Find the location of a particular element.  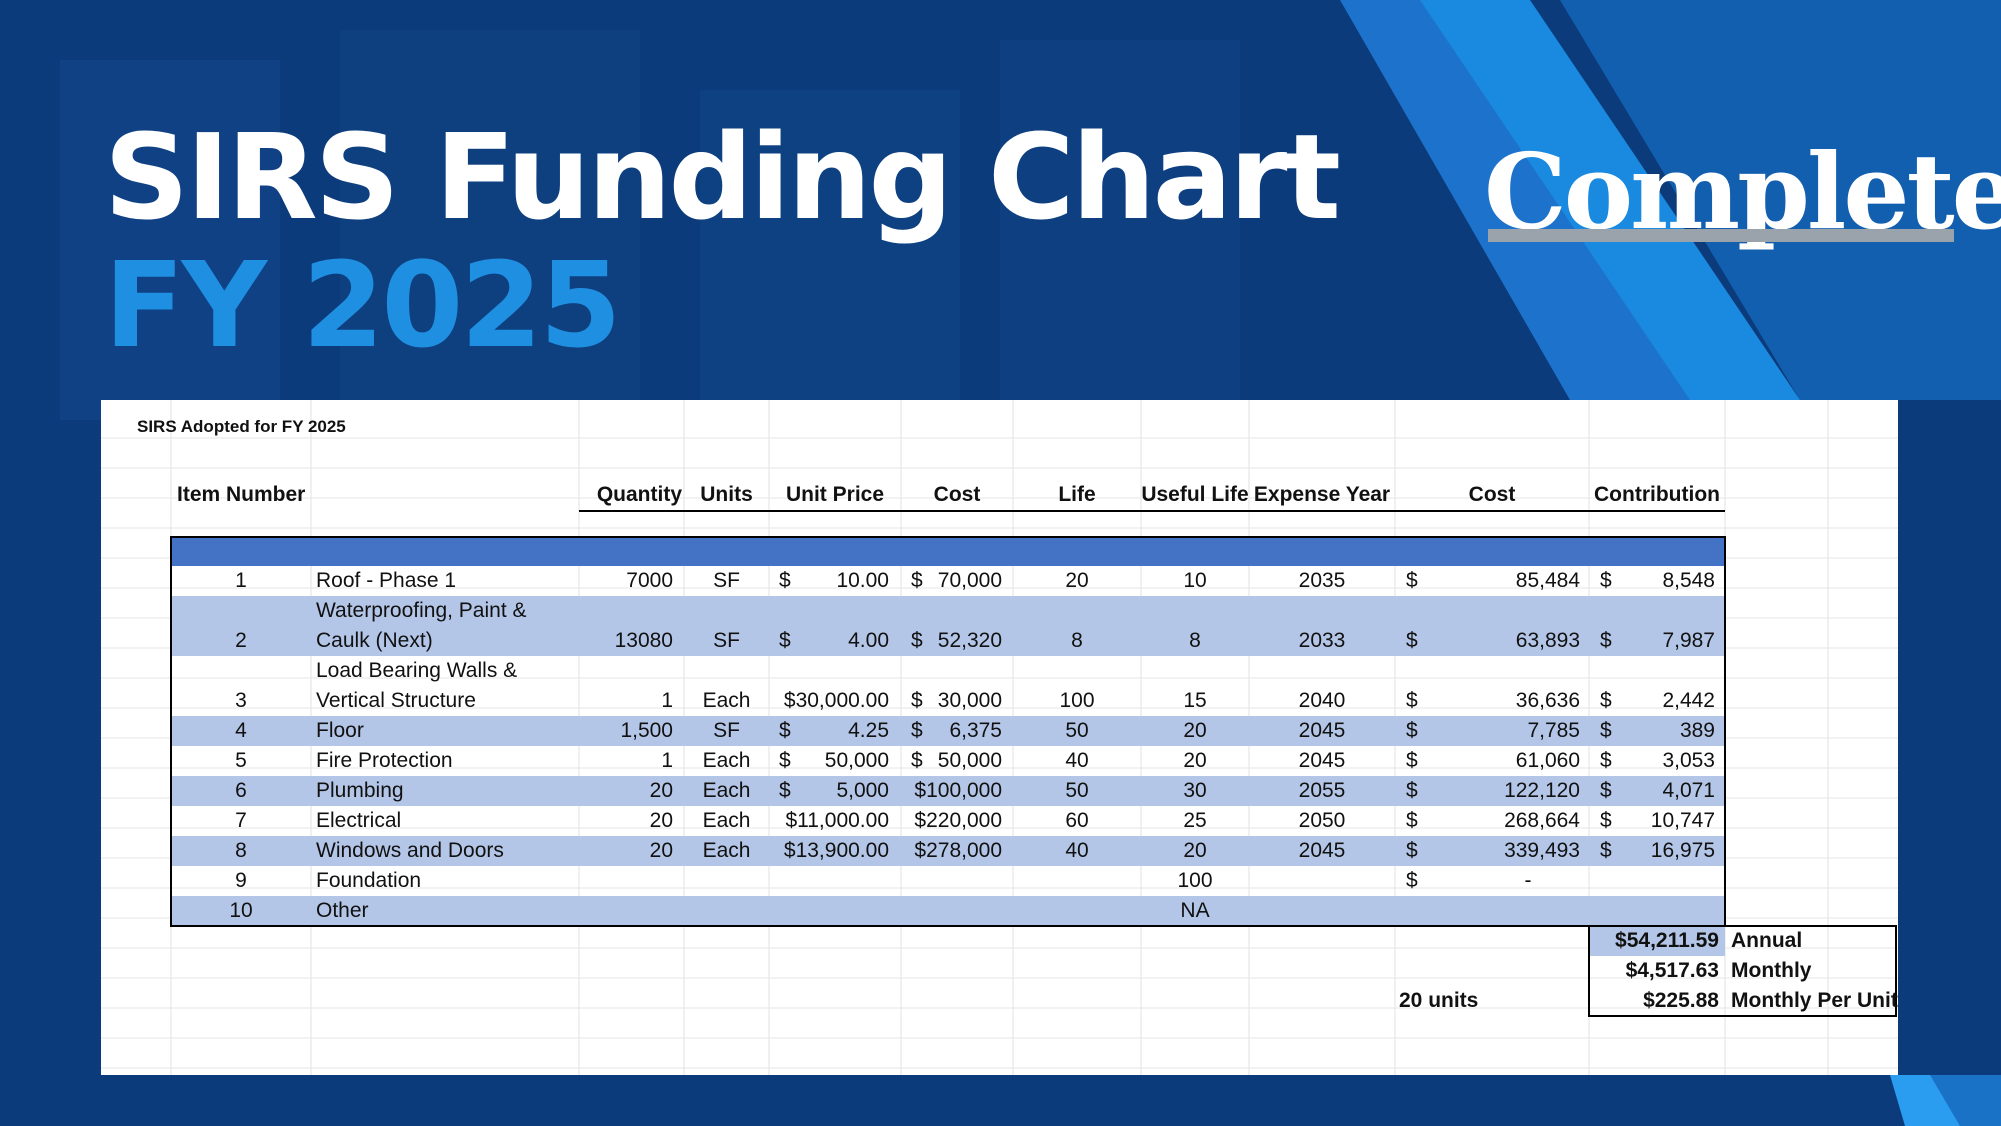

item-description: Foundation is located at coordinates (369, 880).